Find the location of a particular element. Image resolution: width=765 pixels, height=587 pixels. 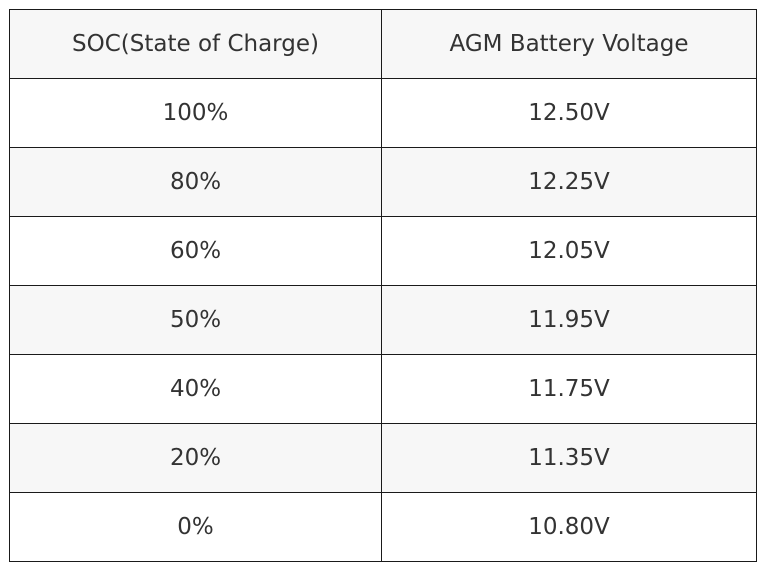

table-row: 50% 11.95V is located at coordinates (383, 320).